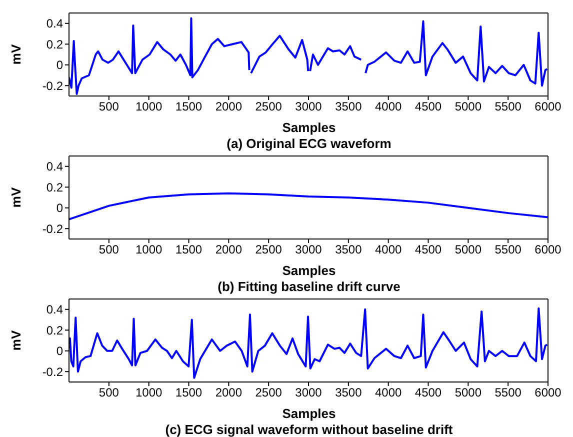 This screenshot has height=437, width=573. What do you see at coordinates (309, 429) in the screenshot?
I see `text: (c) ECG signal waveform without baseline drift` at bounding box center [309, 429].